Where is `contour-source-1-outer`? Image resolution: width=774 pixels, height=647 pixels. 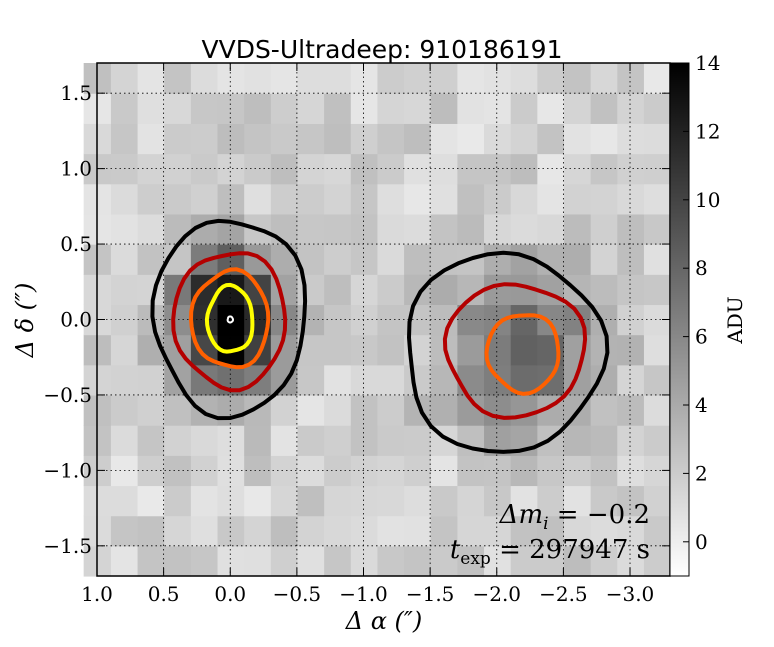 contour-source-1-outer is located at coordinates (229, 319).